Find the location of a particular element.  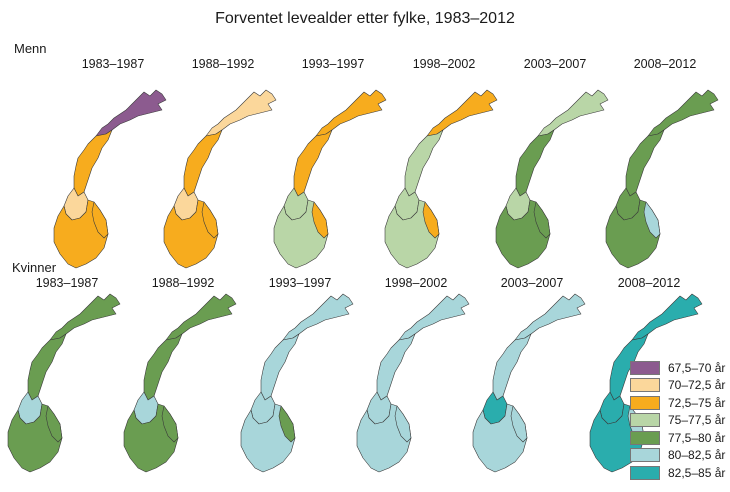

legend-item: 67,5–70 år is located at coordinates (677, 367).